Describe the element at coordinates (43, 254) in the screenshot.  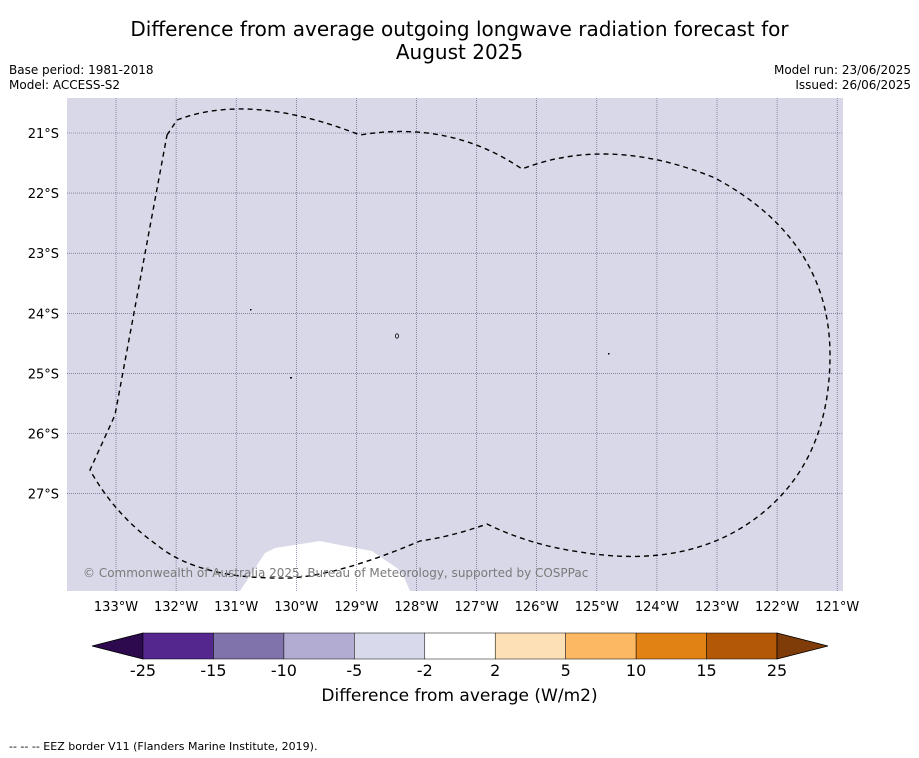
I see `lat-label: 23°S` at that location.